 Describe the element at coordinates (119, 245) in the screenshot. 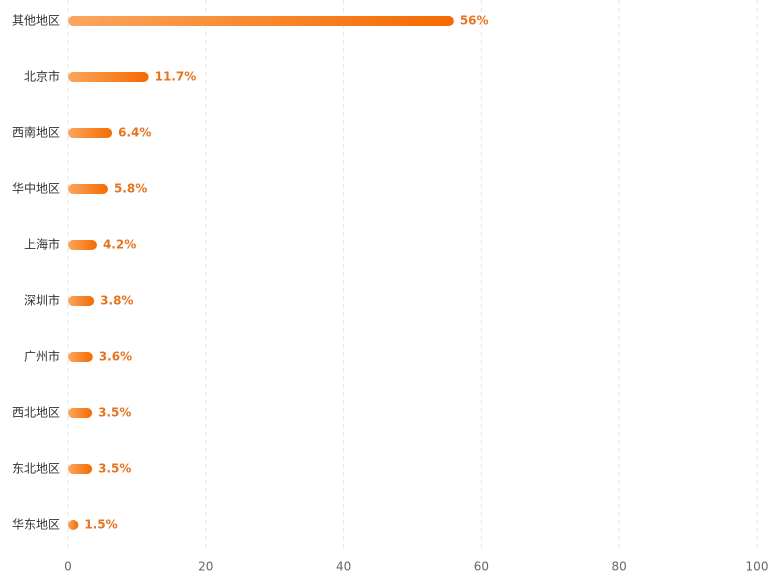

I see `value-label: 4.2%` at that location.